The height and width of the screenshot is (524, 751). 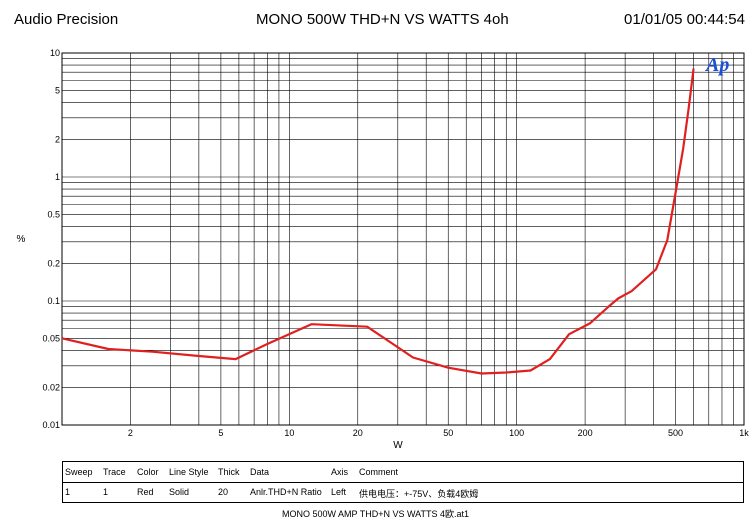 What do you see at coordinates (375, 514) in the screenshot?
I see `footer-filename: MONO 500W AMP THD+N VS WATTS 4欧.at1` at bounding box center [375, 514].